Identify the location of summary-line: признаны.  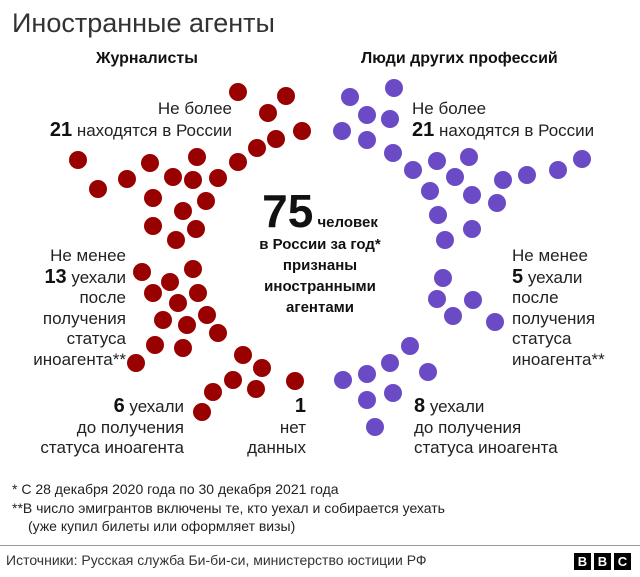
(320, 265).